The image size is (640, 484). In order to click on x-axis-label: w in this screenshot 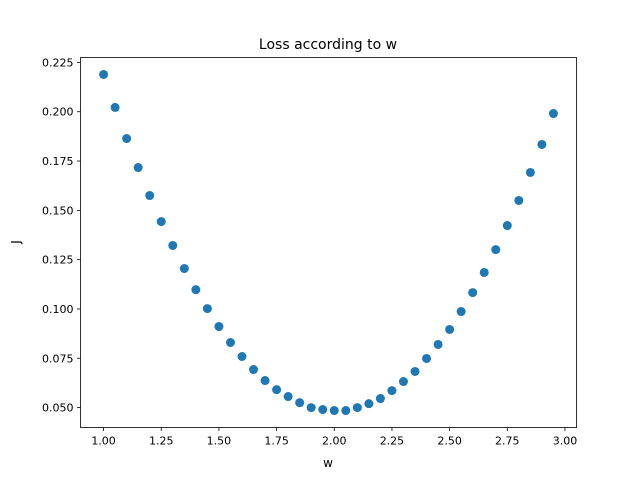, I will do `click(328, 463)`.